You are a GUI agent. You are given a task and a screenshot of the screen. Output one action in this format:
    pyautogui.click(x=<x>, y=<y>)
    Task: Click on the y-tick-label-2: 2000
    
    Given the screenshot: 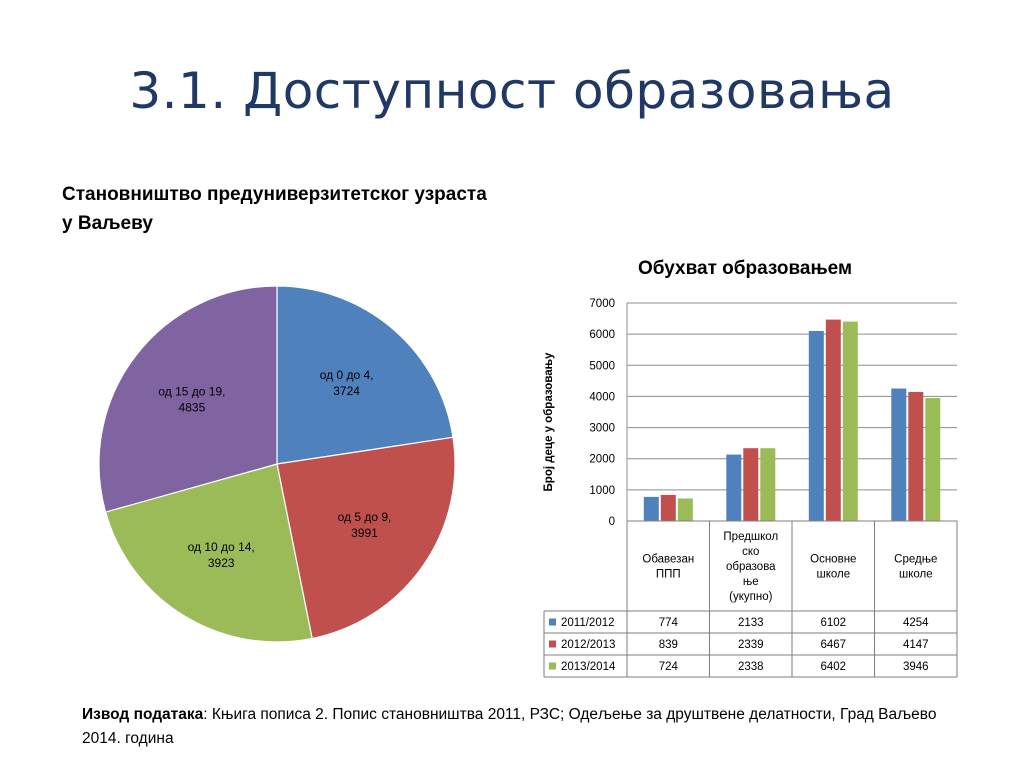 What is the action you would take?
    pyautogui.click(x=602, y=460)
    